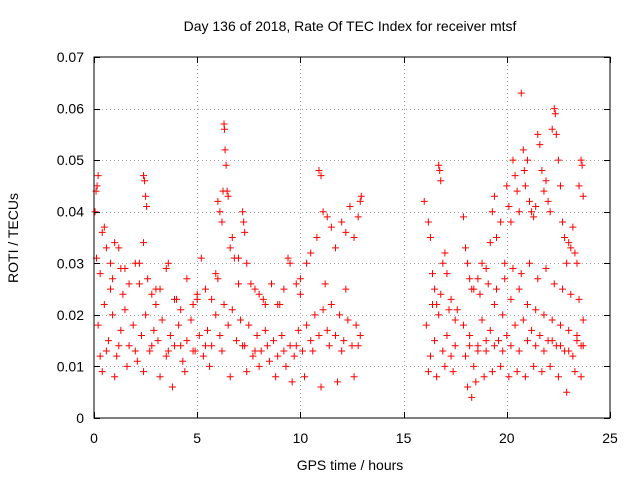  What do you see at coordinates (70, 263) in the screenshot?
I see `y-tick-label: 0.03` at bounding box center [70, 263].